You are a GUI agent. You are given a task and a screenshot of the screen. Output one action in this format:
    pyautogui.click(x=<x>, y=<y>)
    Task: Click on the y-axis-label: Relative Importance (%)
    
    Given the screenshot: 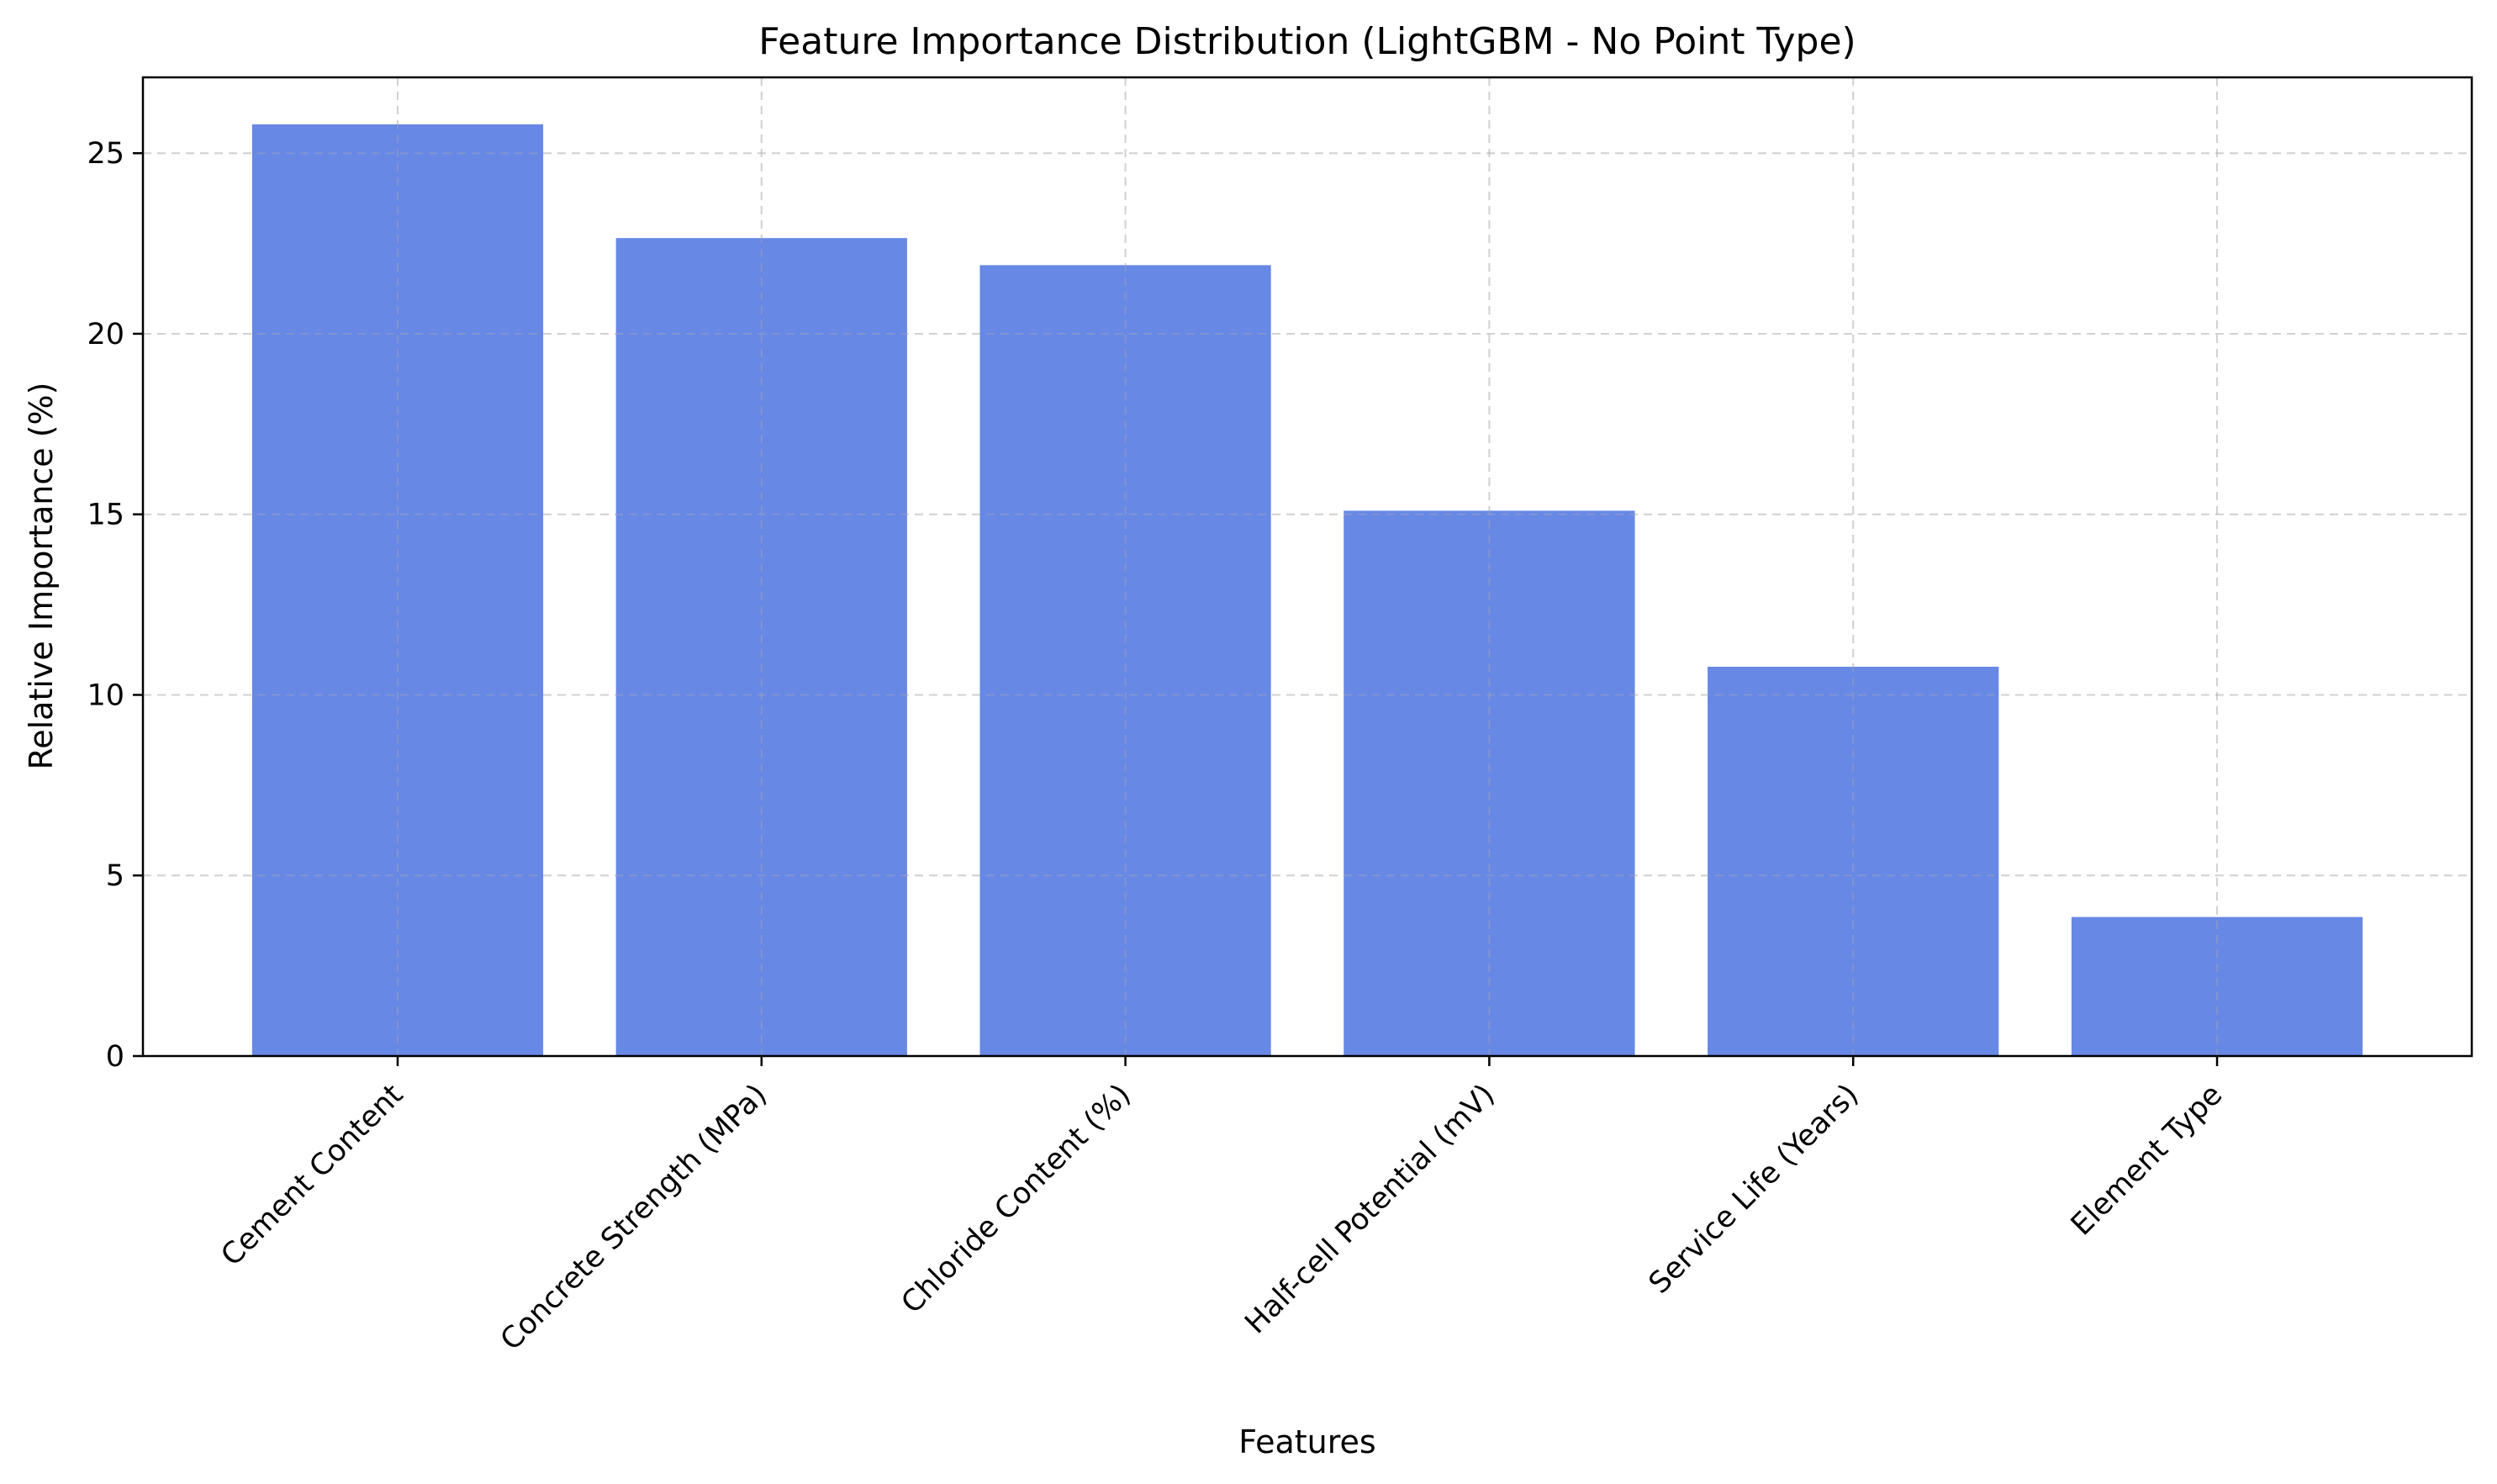 What is the action you would take?
    pyautogui.click(x=41, y=576)
    